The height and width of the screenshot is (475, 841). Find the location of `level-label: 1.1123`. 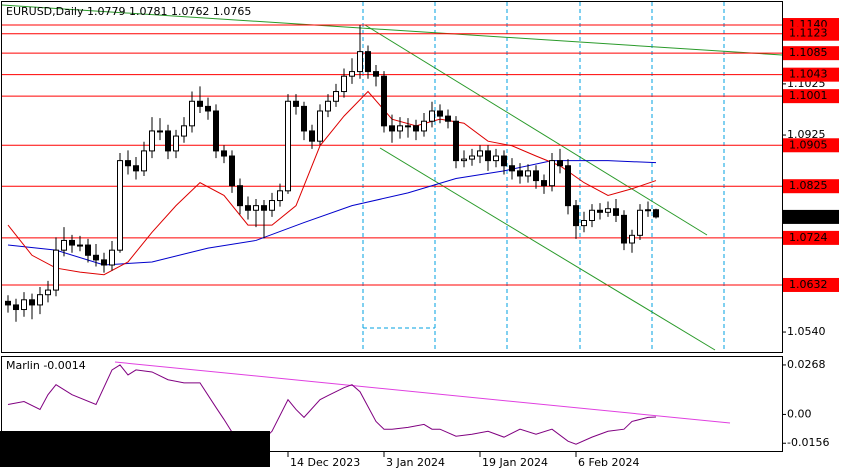

level-label: 1.1123 is located at coordinates (808, 33).